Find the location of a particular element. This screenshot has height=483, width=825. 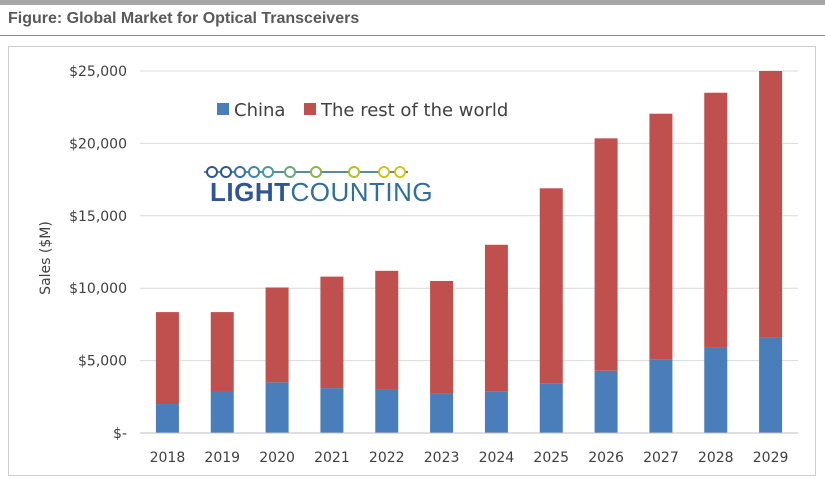

bar-rest-of-world-2022 is located at coordinates (387, 330).